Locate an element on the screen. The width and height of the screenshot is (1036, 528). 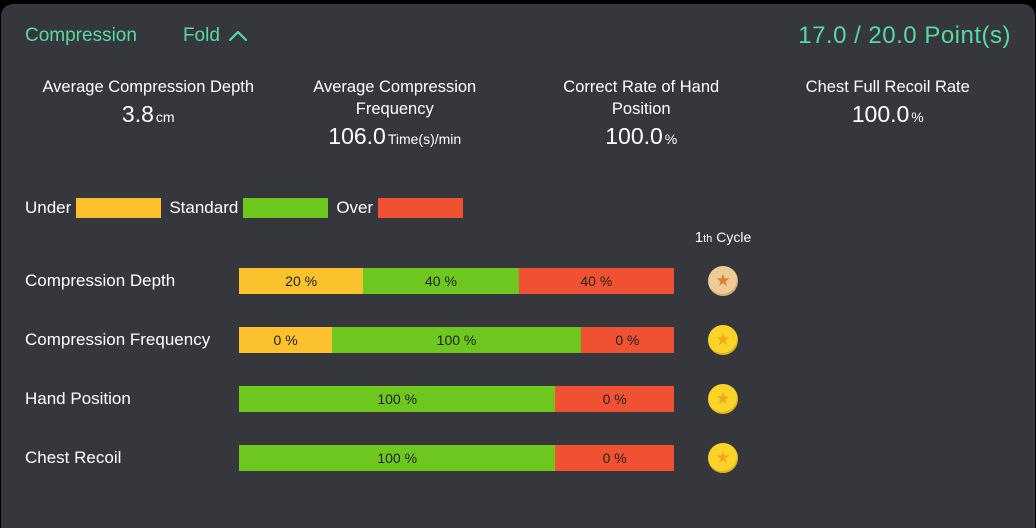
fold-button: Fold is located at coordinates (215, 36).